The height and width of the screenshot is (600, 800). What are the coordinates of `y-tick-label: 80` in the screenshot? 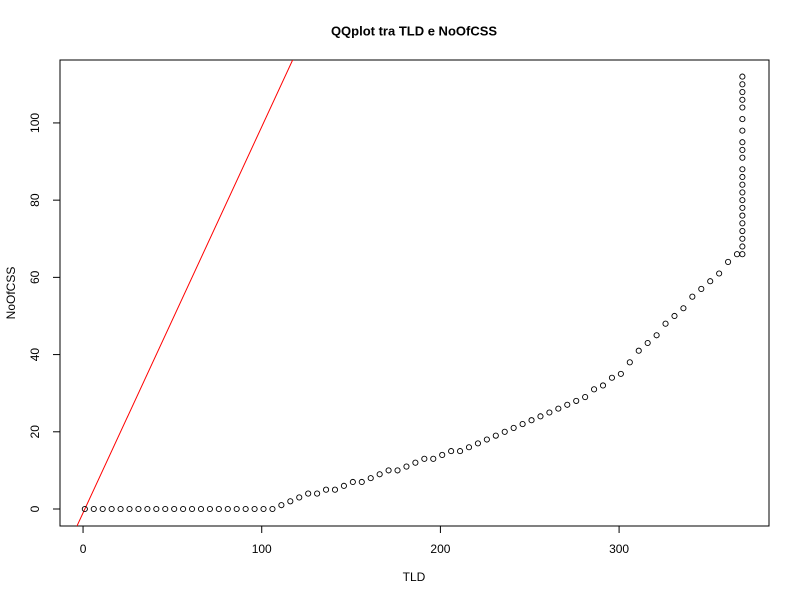 It's located at (35, 200).